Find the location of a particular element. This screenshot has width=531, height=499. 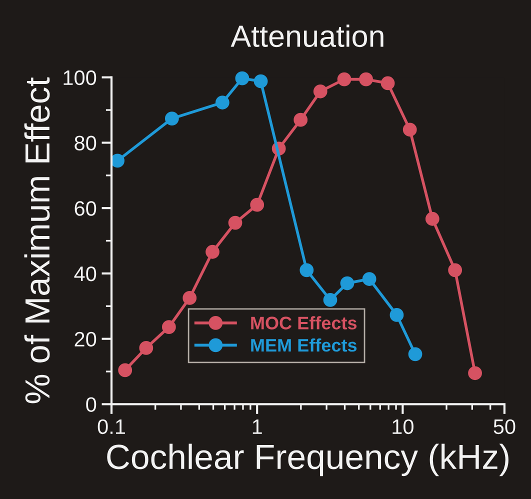

y-tick-label: 60 is located at coordinates (85, 208).